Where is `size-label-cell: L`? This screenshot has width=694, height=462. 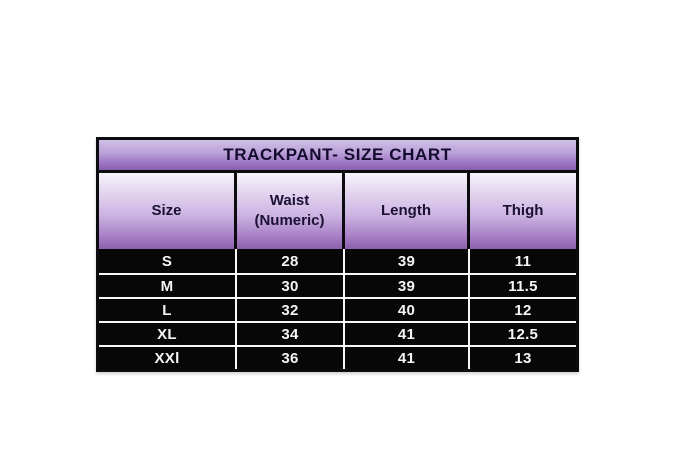
size-label-cell: L is located at coordinates (168, 310).